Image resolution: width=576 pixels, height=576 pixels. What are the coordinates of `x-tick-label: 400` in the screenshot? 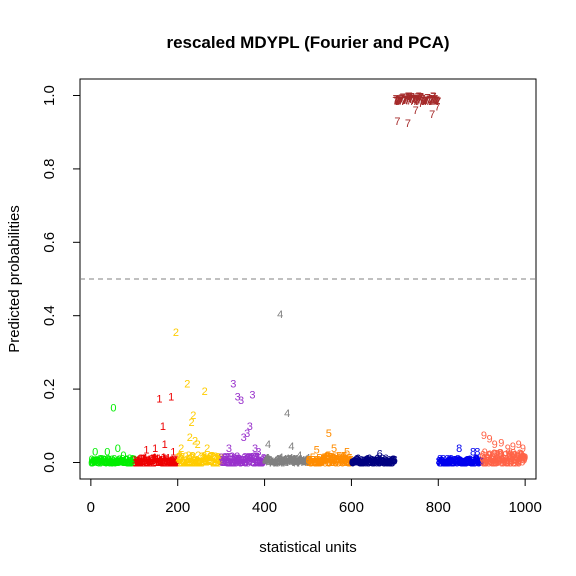 It's located at (264, 507).